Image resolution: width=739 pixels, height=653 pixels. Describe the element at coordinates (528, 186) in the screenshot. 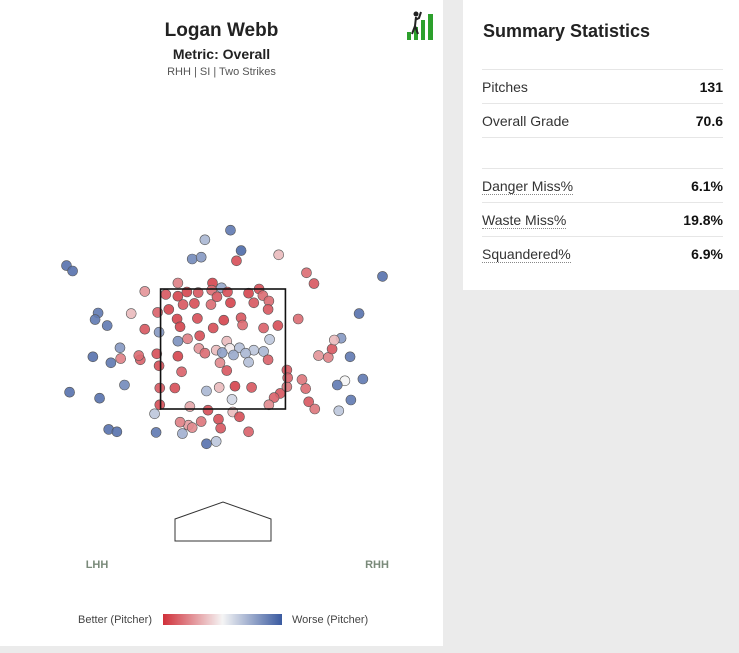

I see `metric-label-tooltip: Danger Miss%` at that location.